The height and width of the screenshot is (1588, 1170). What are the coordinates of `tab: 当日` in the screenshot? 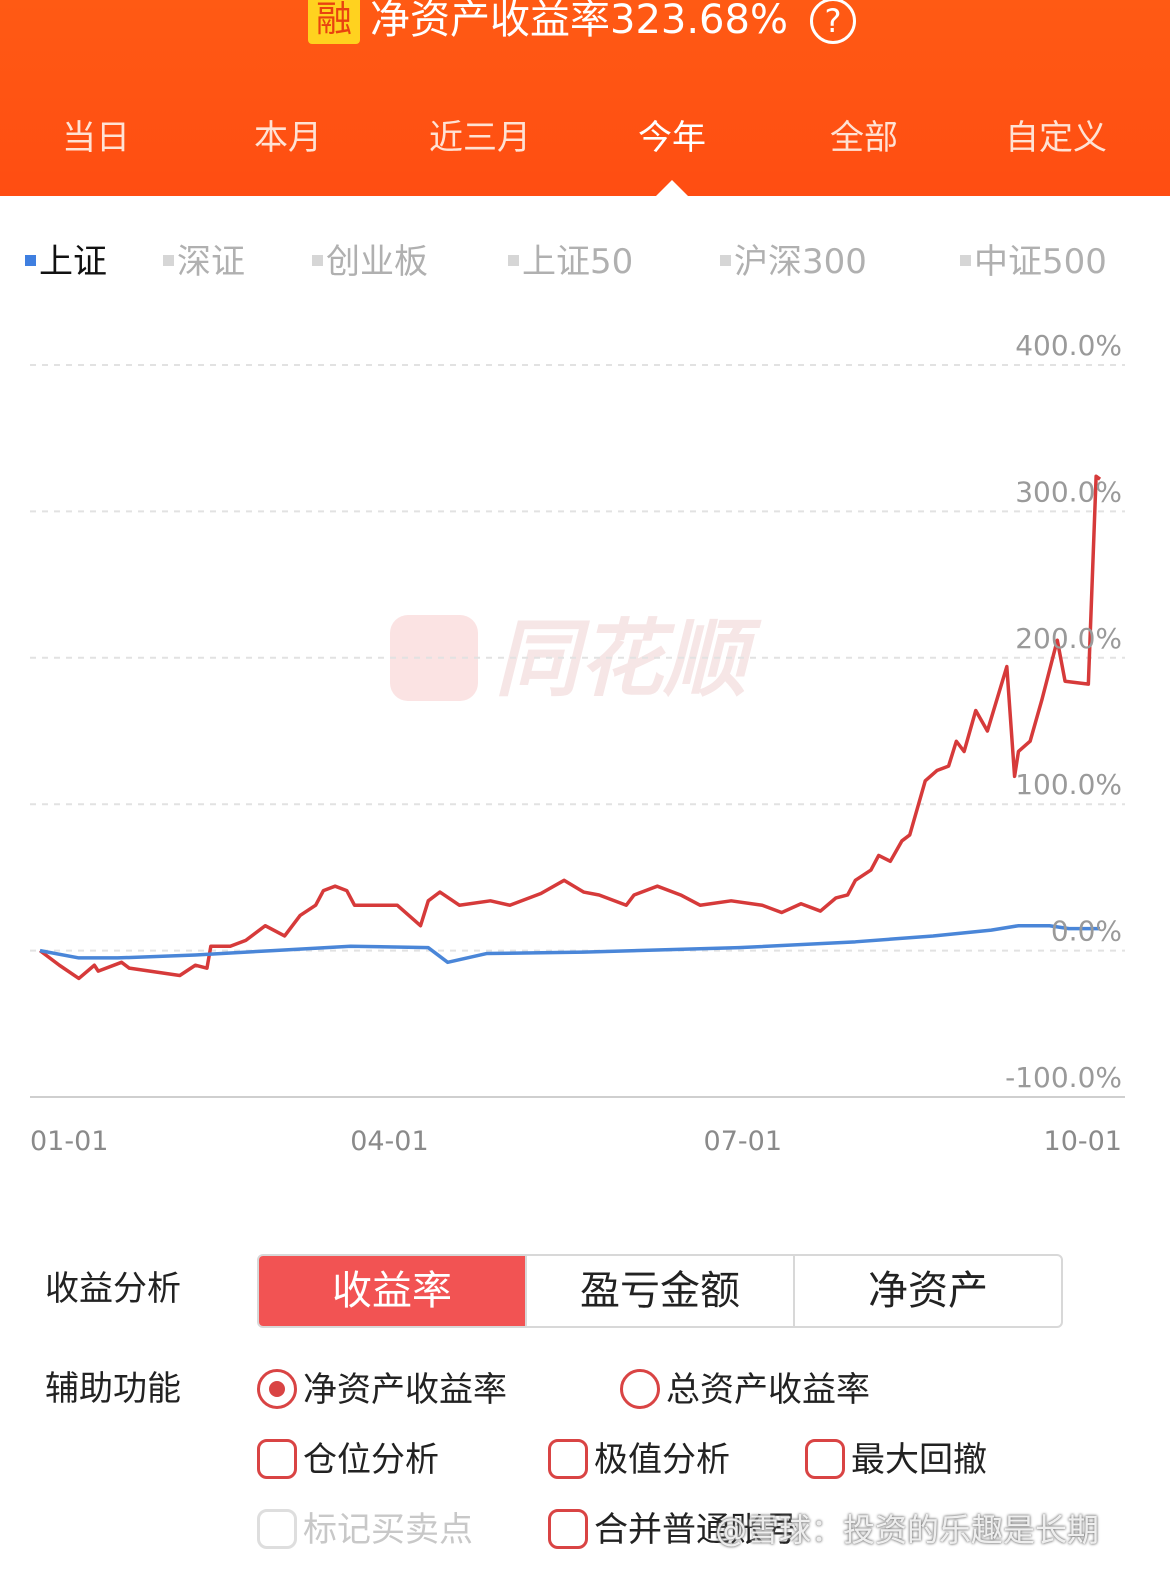 It's located at (96, 138).